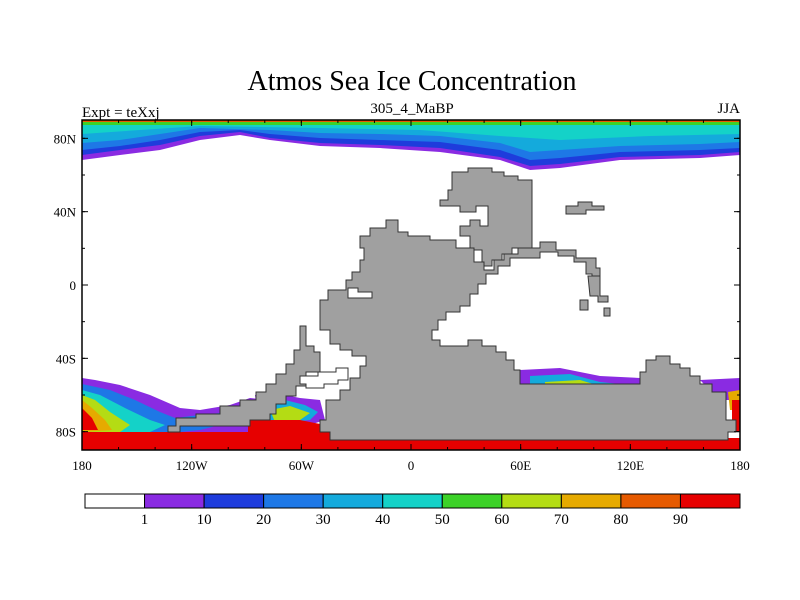 Image resolution: width=800 pixels, height=600 pixels. What do you see at coordinates (680, 520) in the screenshot?
I see `colorbar-label: 90` at bounding box center [680, 520].